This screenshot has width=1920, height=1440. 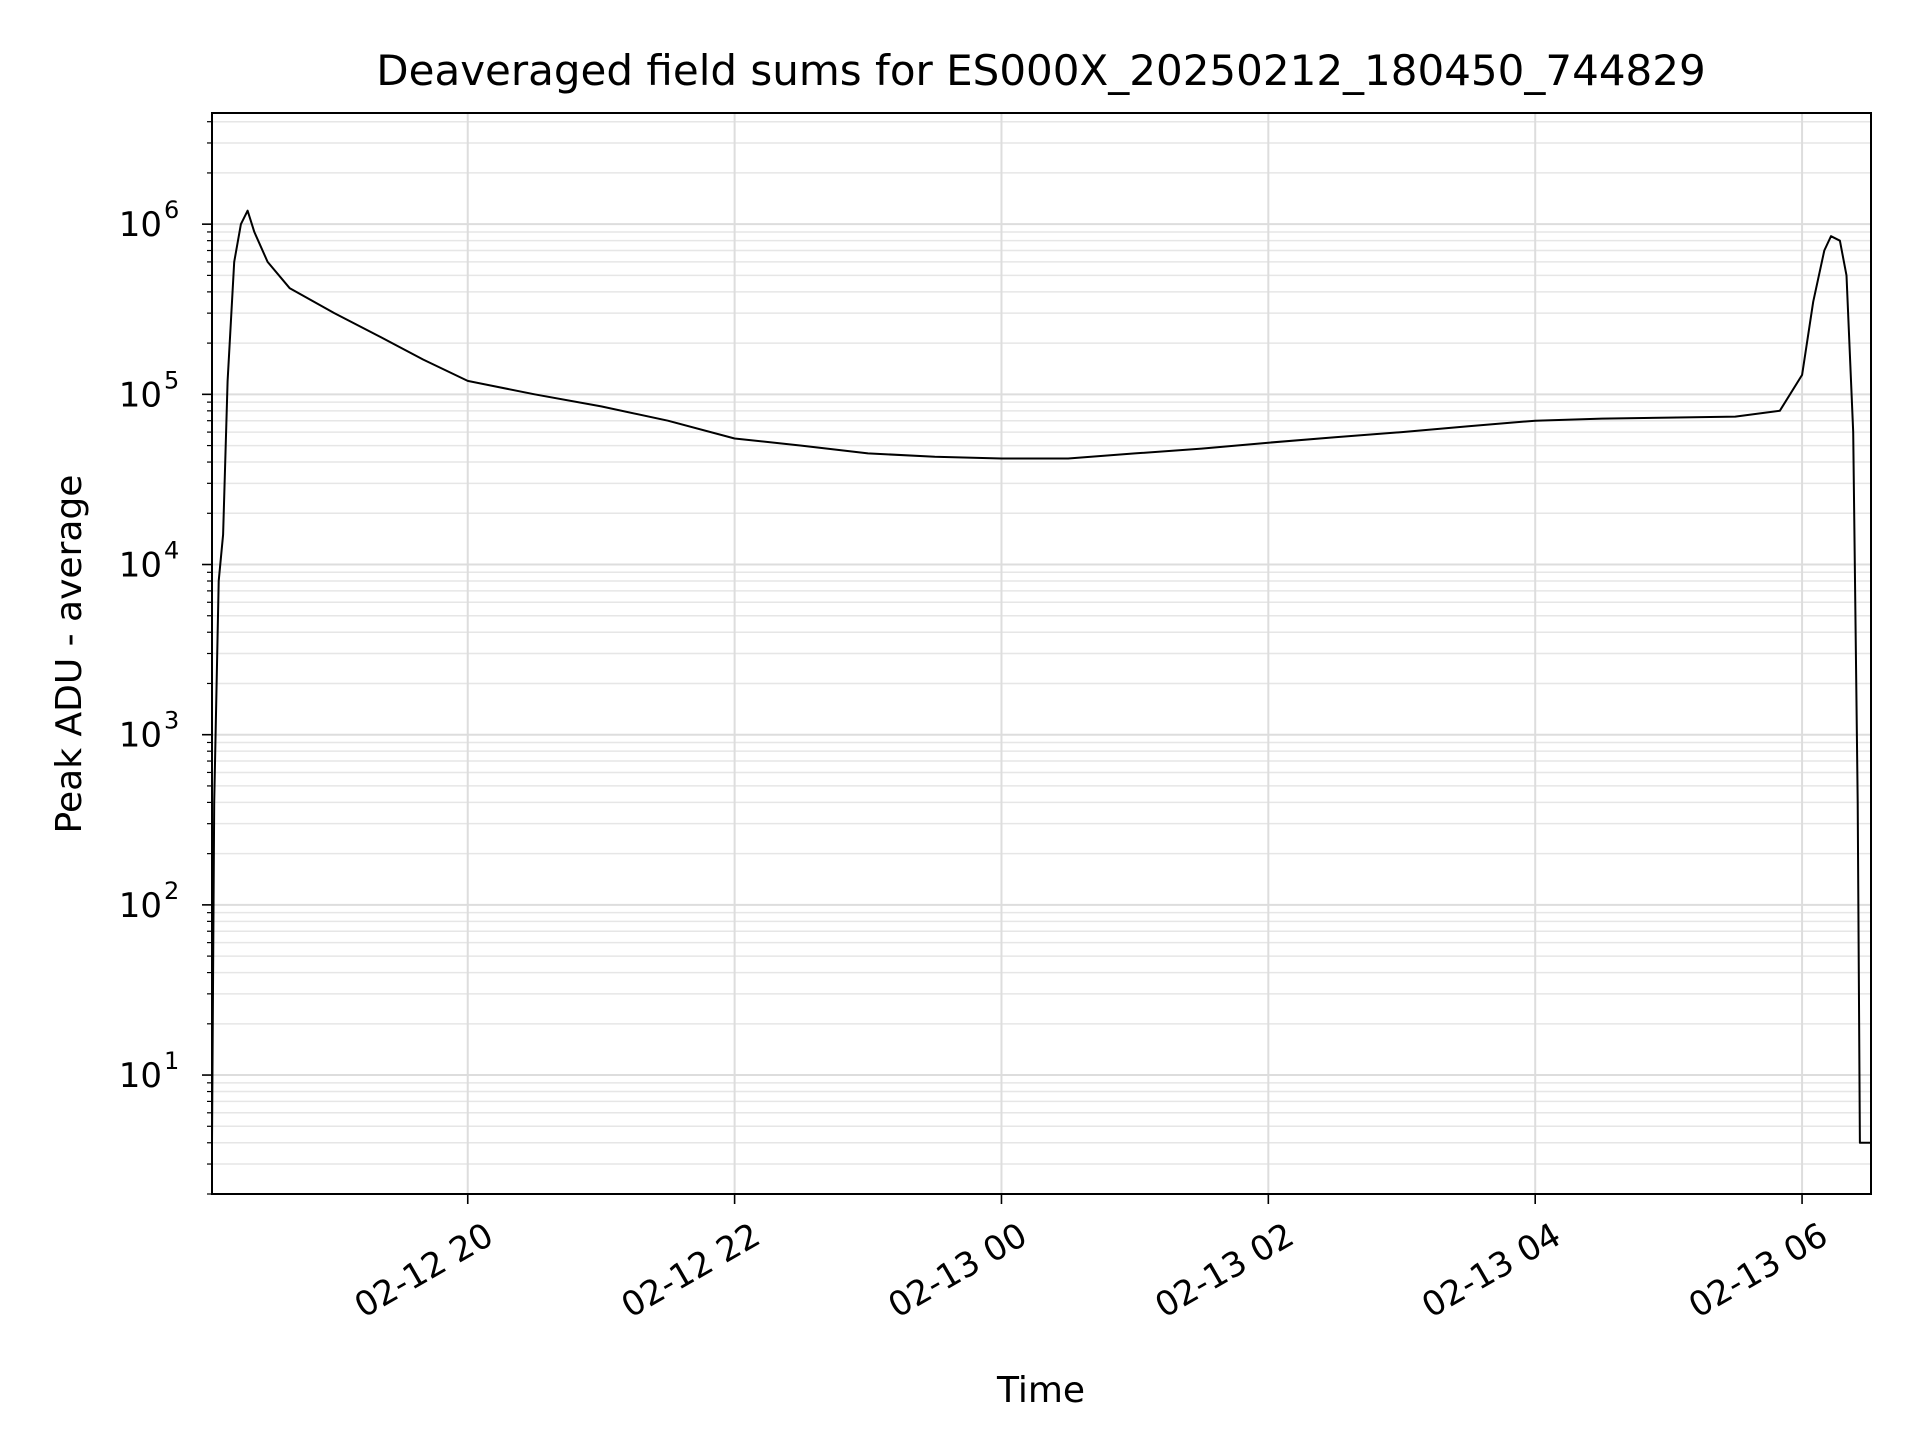 I want to click on y-tick-exponent: 1, so click(x=171, y=1061).